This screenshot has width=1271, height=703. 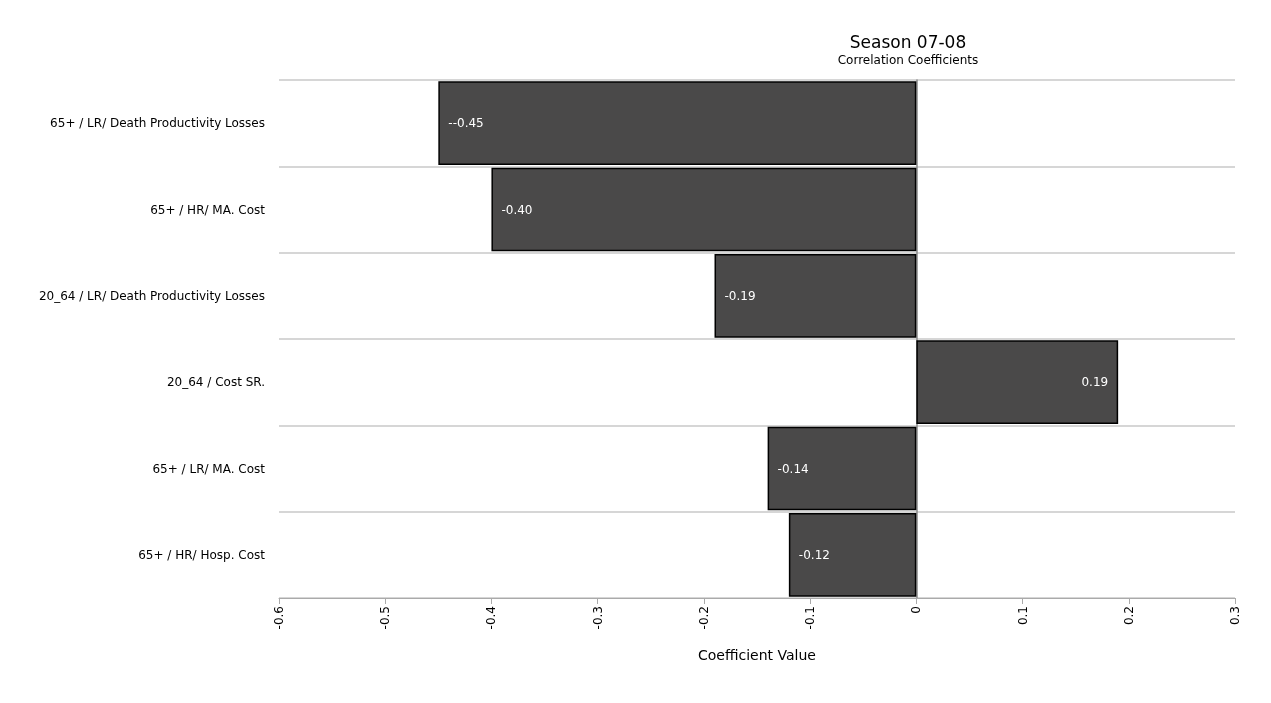 What do you see at coordinates (491, 618) in the screenshot?
I see `x-tick-label: -0.4` at bounding box center [491, 618].